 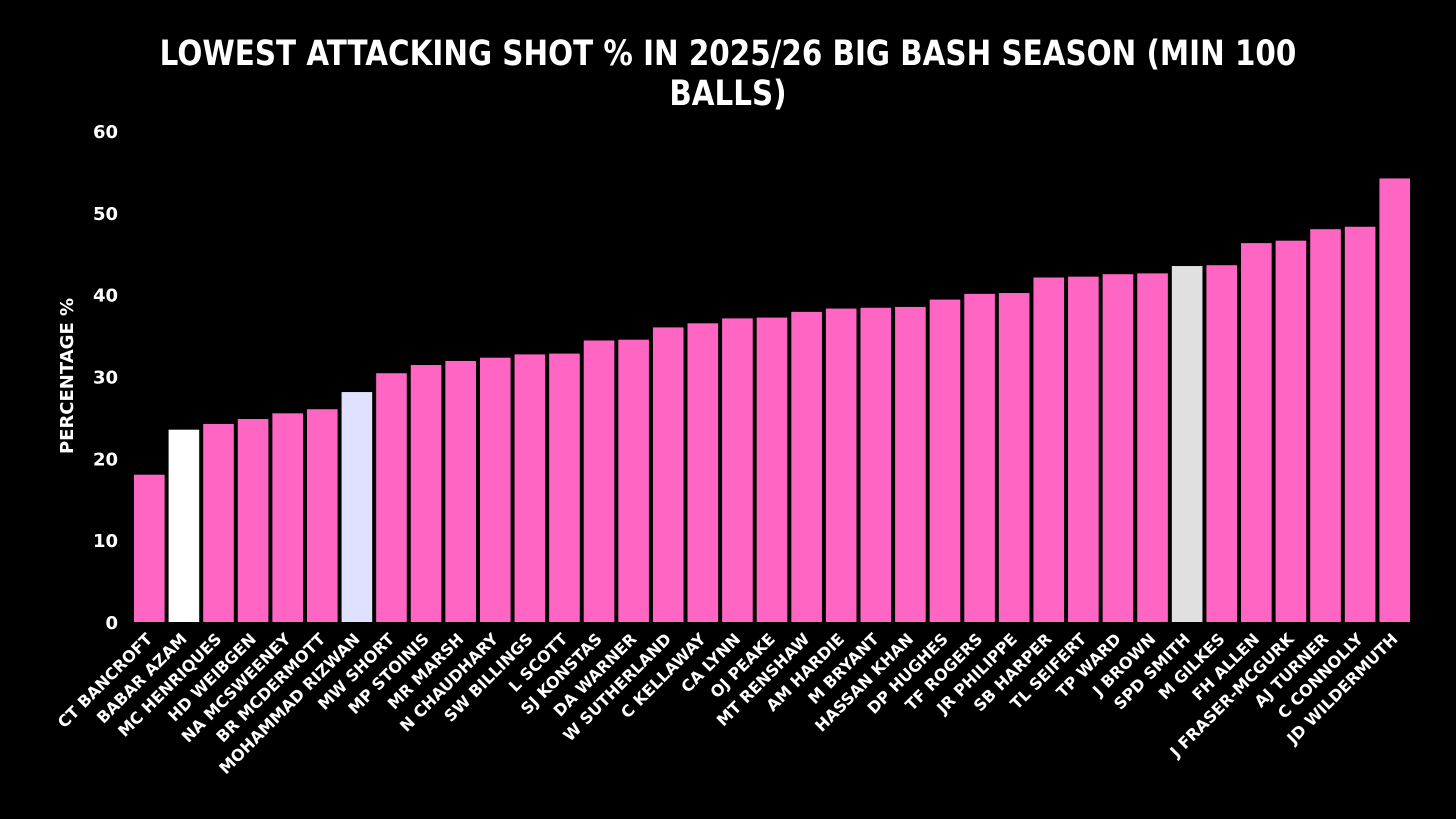 What do you see at coordinates (105, 132) in the screenshot?
I see `y-tick-label: 60` at bounding box center [105, 132].